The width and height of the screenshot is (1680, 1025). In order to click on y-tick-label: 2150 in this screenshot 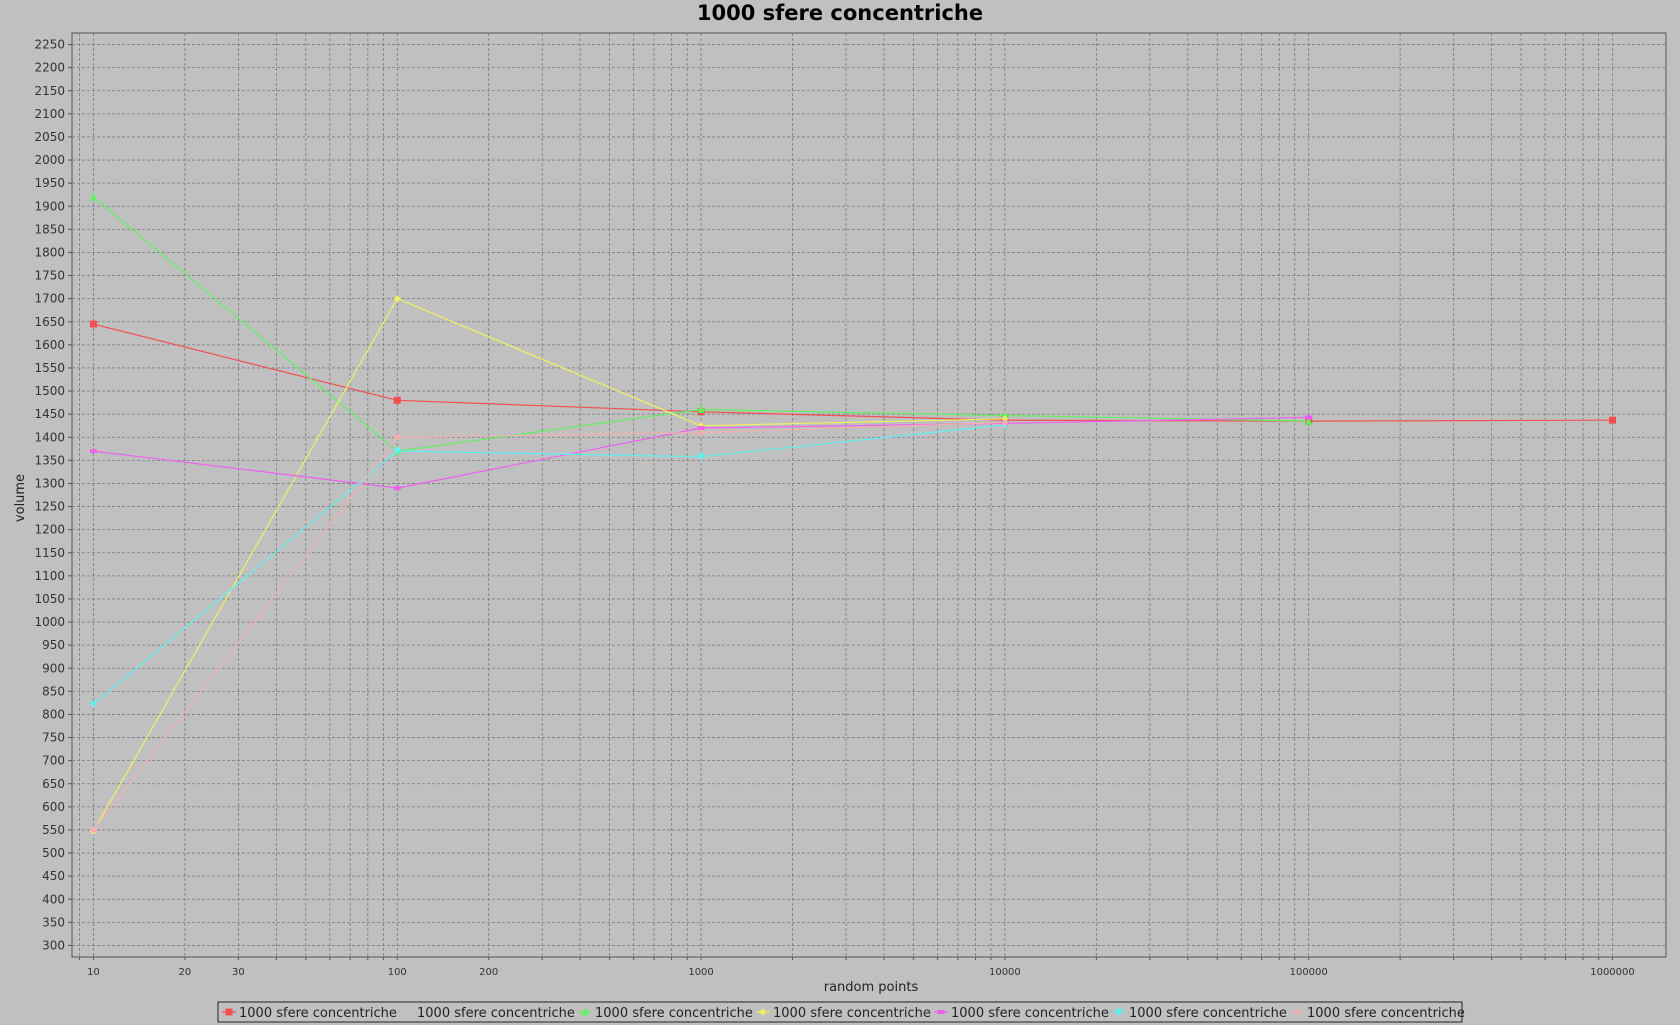, I will do `click(49, 91)`.